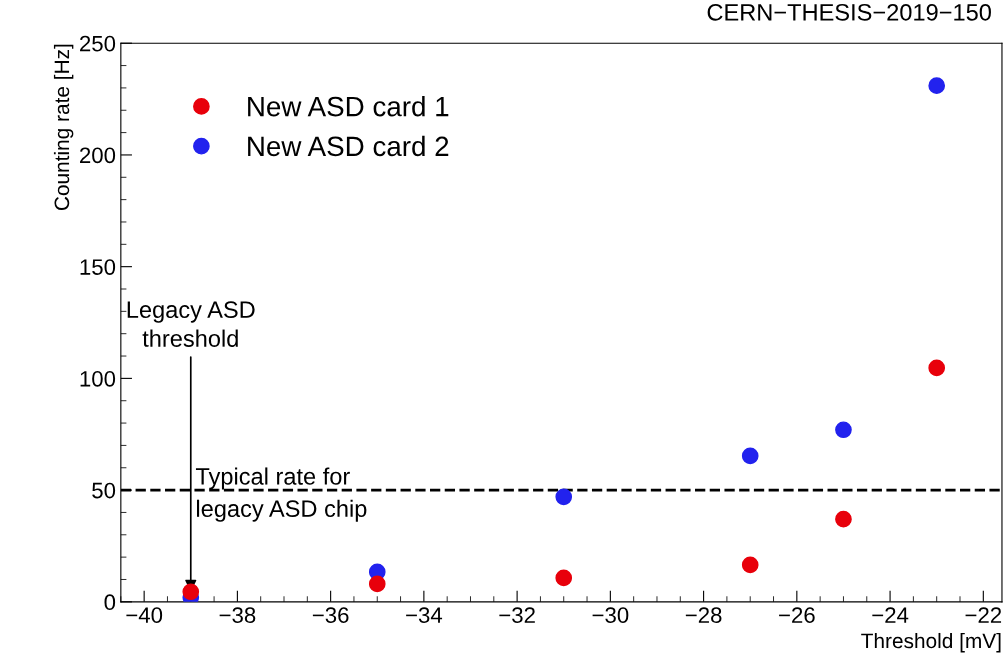  I want to click on x-tick-label: −26, so click(797, 615).